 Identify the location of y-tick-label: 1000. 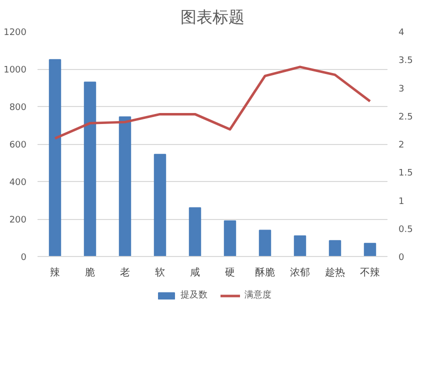
(15, 71).